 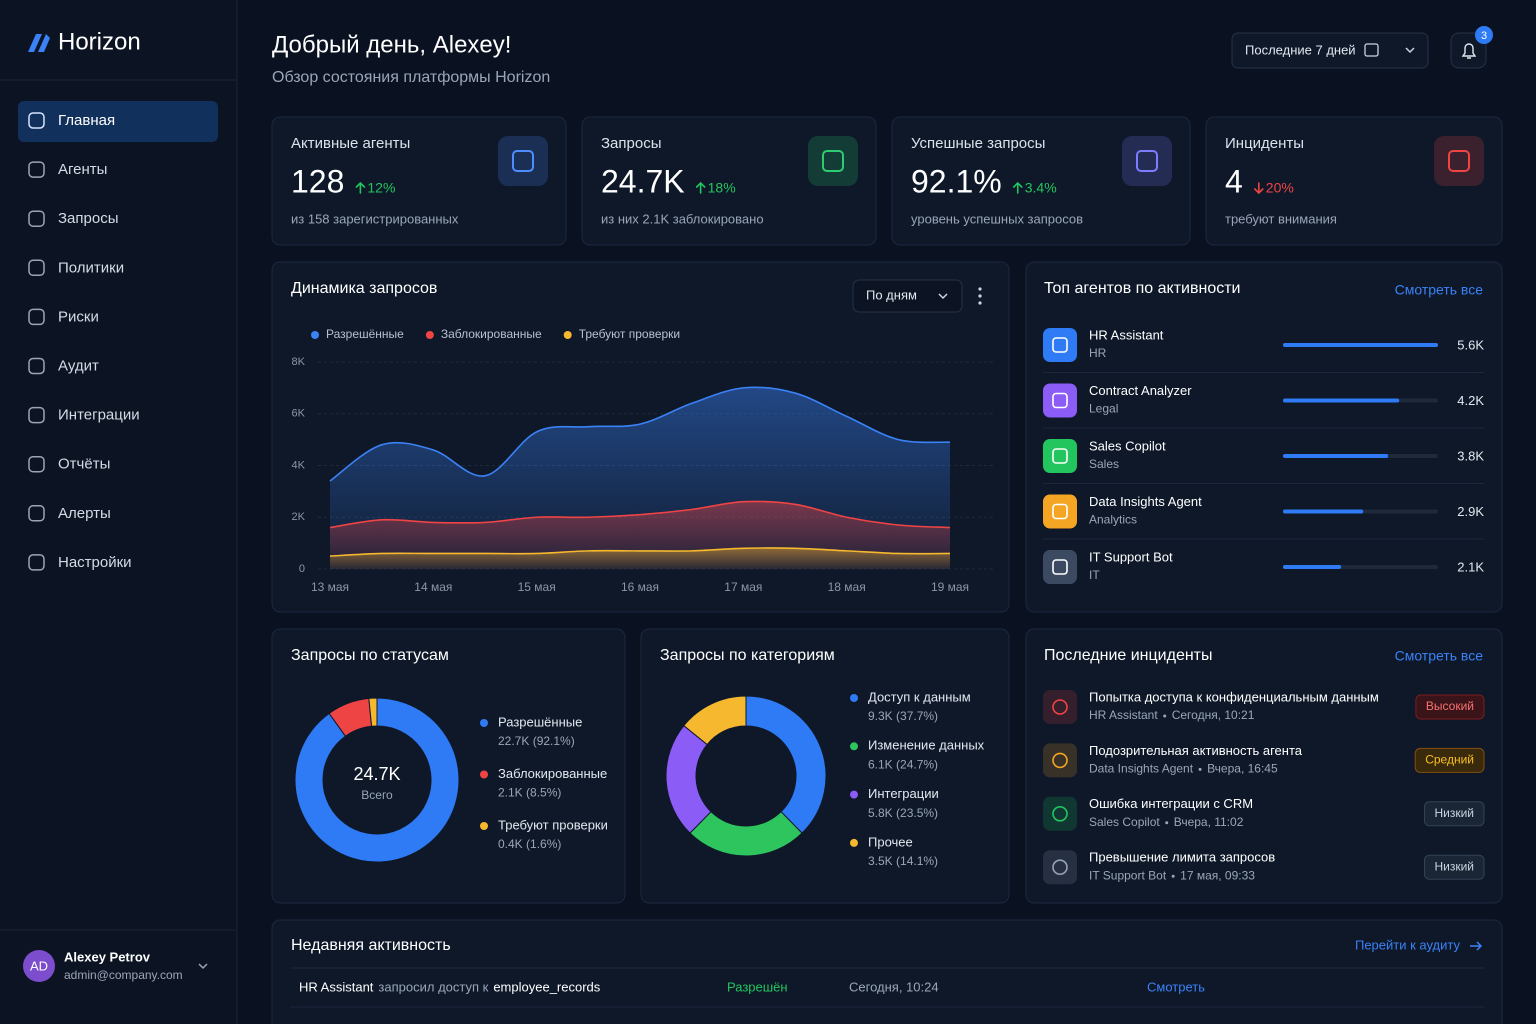 What do you see at coordinates (1145, 501) in the screenshot?
I see `agent-name: Data Insights Agent` at bounding box center [1145, 501].